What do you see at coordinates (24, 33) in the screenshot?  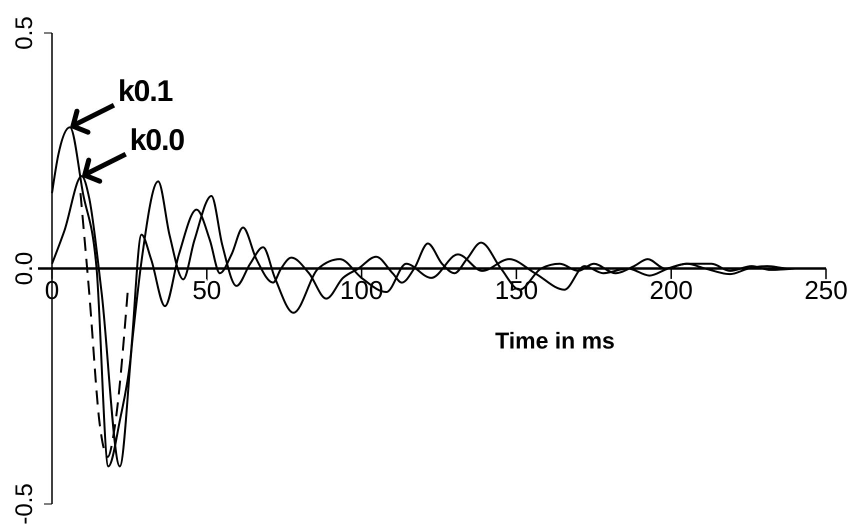 I see `y-tick-label: 0.5` at bounding box center [24, 33].